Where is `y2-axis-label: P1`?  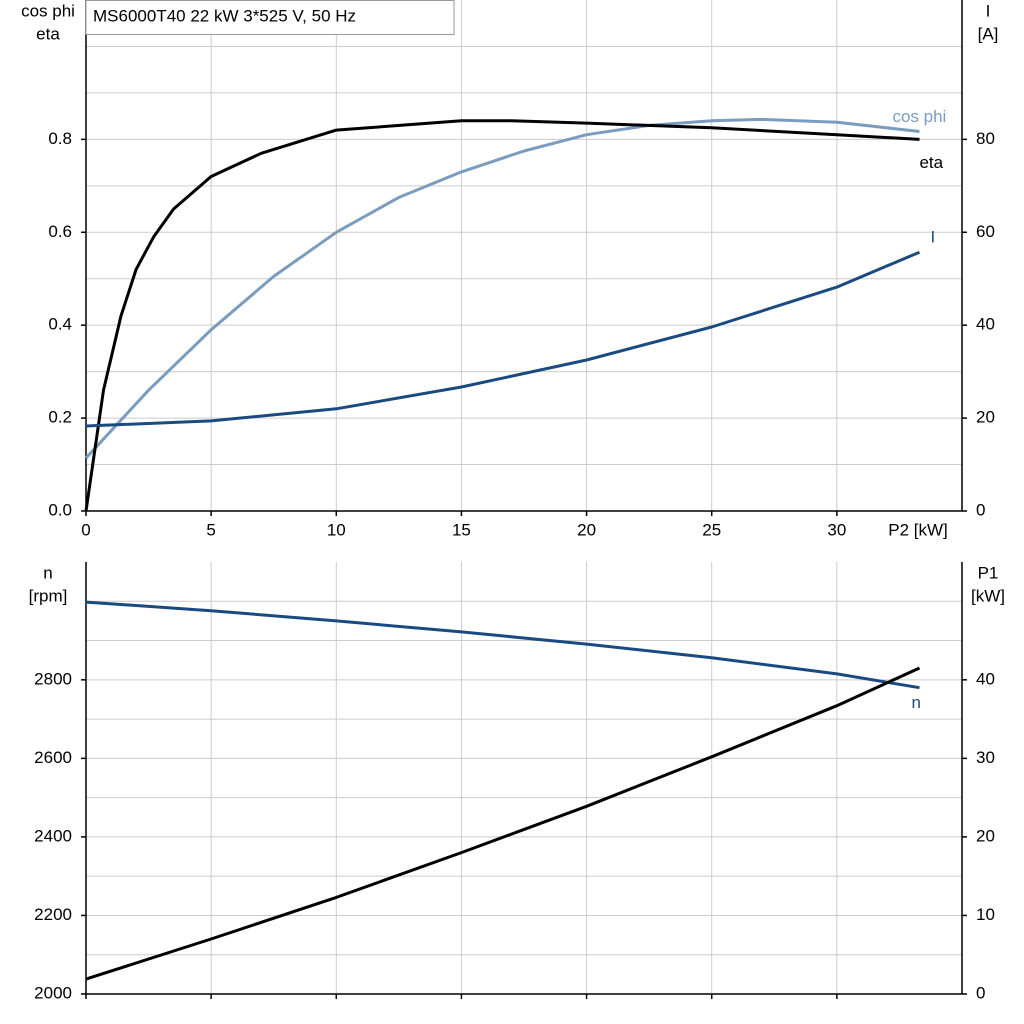
y2-axis-label: P1 is located at coordinates (988, 572).